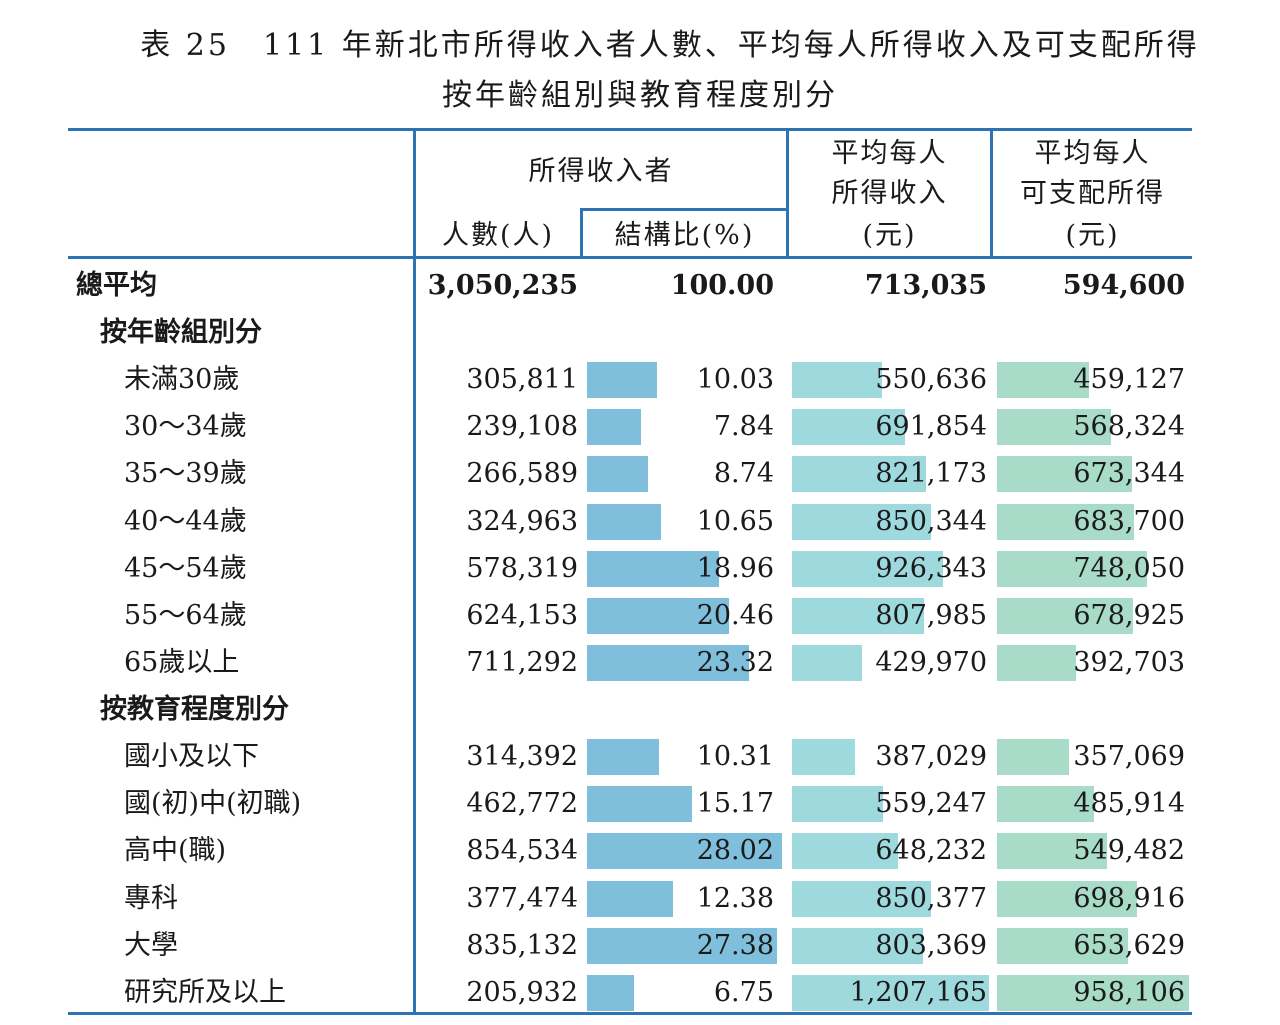  What do you see at coordinates (931, 804) in the screenshot?
I see `row-income: 559,247` at bounding box center [931, 804].